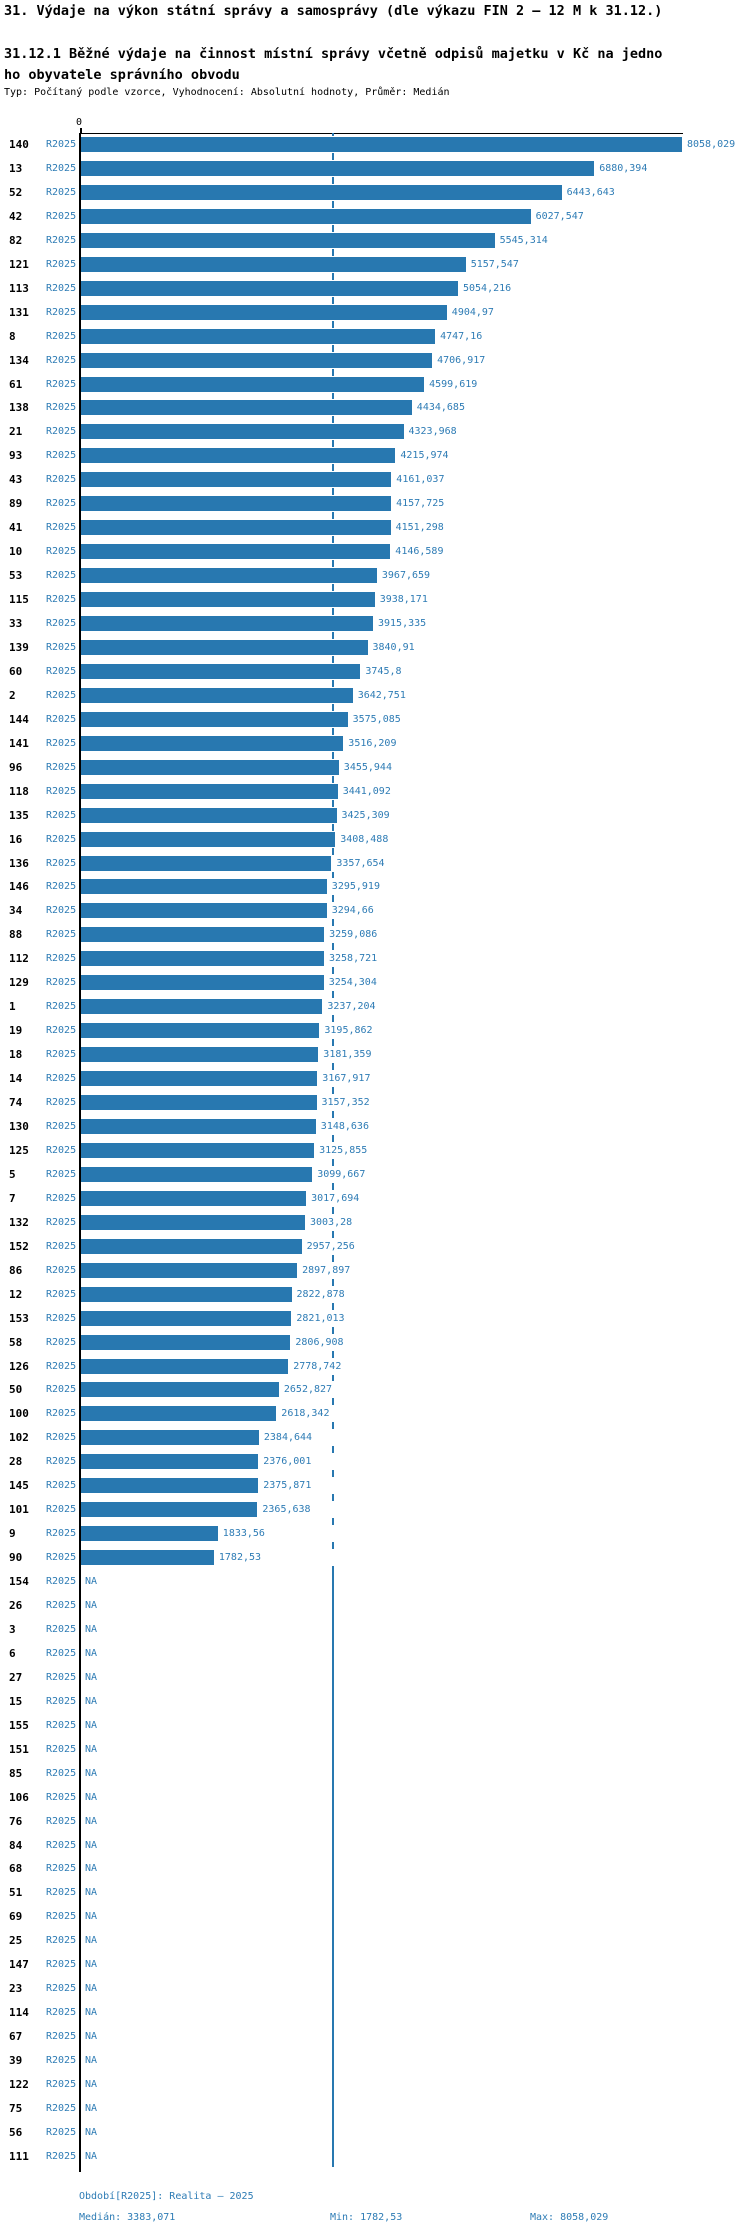 The height and width of the screenshot is (2236, 750). Describe the element at coordinates (347, 1055) in the screenshot. I see `bar-value-label: 3181,359` at that location.